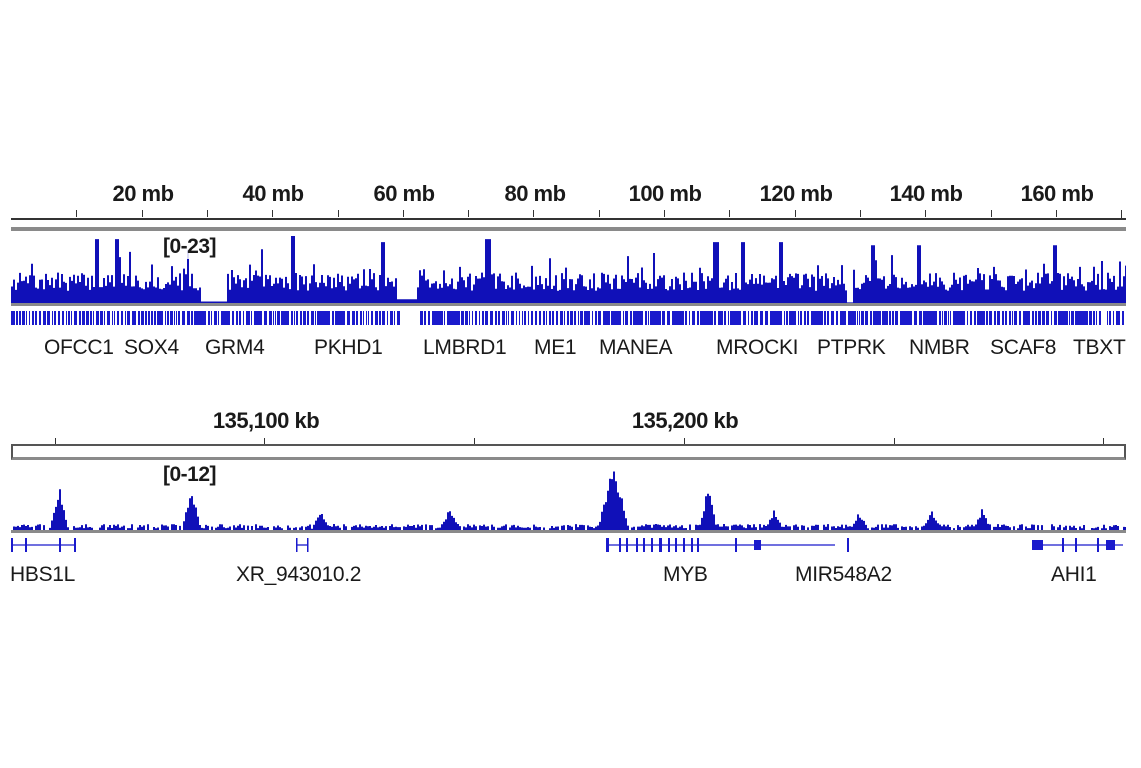 The height and width of the screenshot is (768, 1141). I want to click on gene-label-xr-943010: XR_943010.2, so click(299, 574).